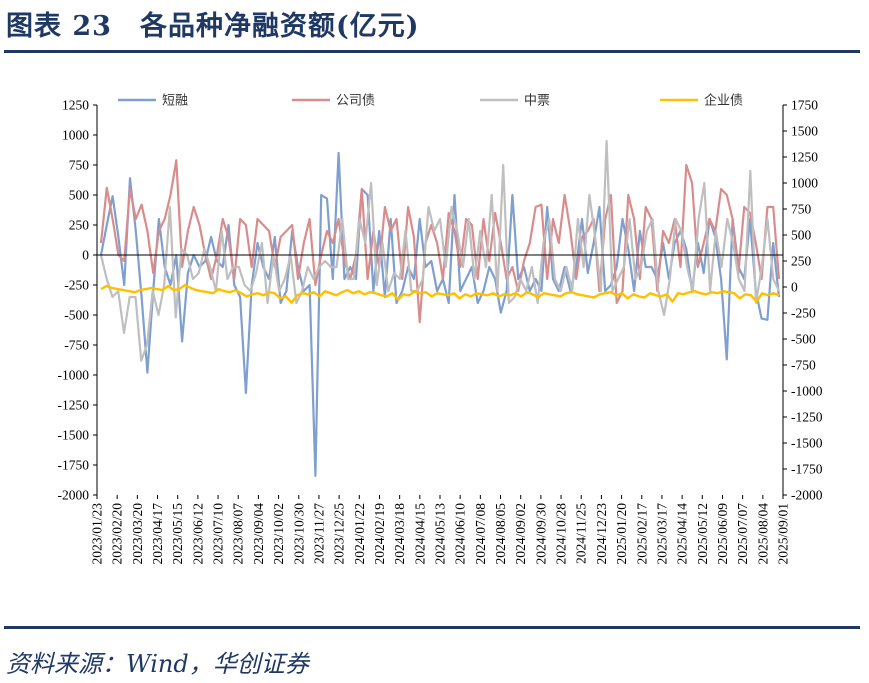 This screenshot has height=683, width=869. Describe the element at coordinates (783, 534) in the screenshot. I see `x-tick-label: 2025/09/01` at that location.